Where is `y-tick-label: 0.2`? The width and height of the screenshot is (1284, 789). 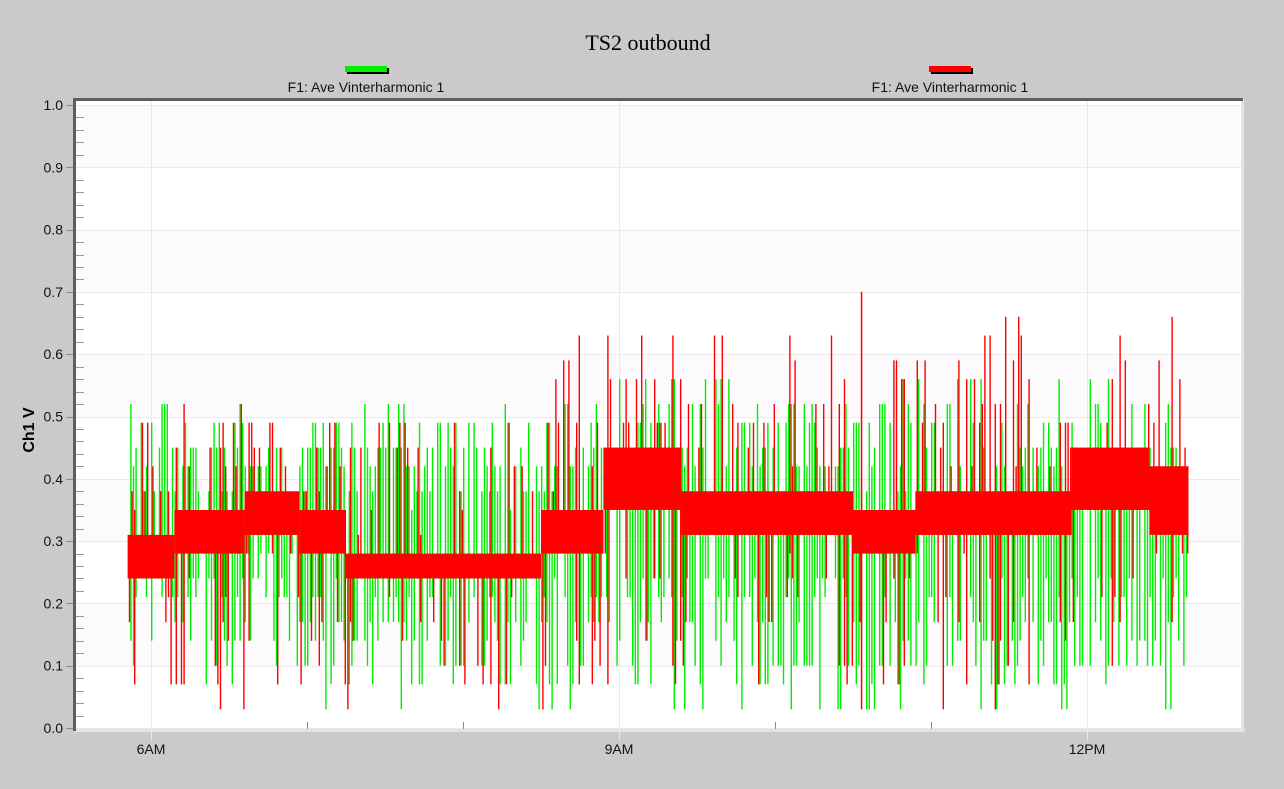
y-tick-label: 0.2 is located at coordinates (54, 603).